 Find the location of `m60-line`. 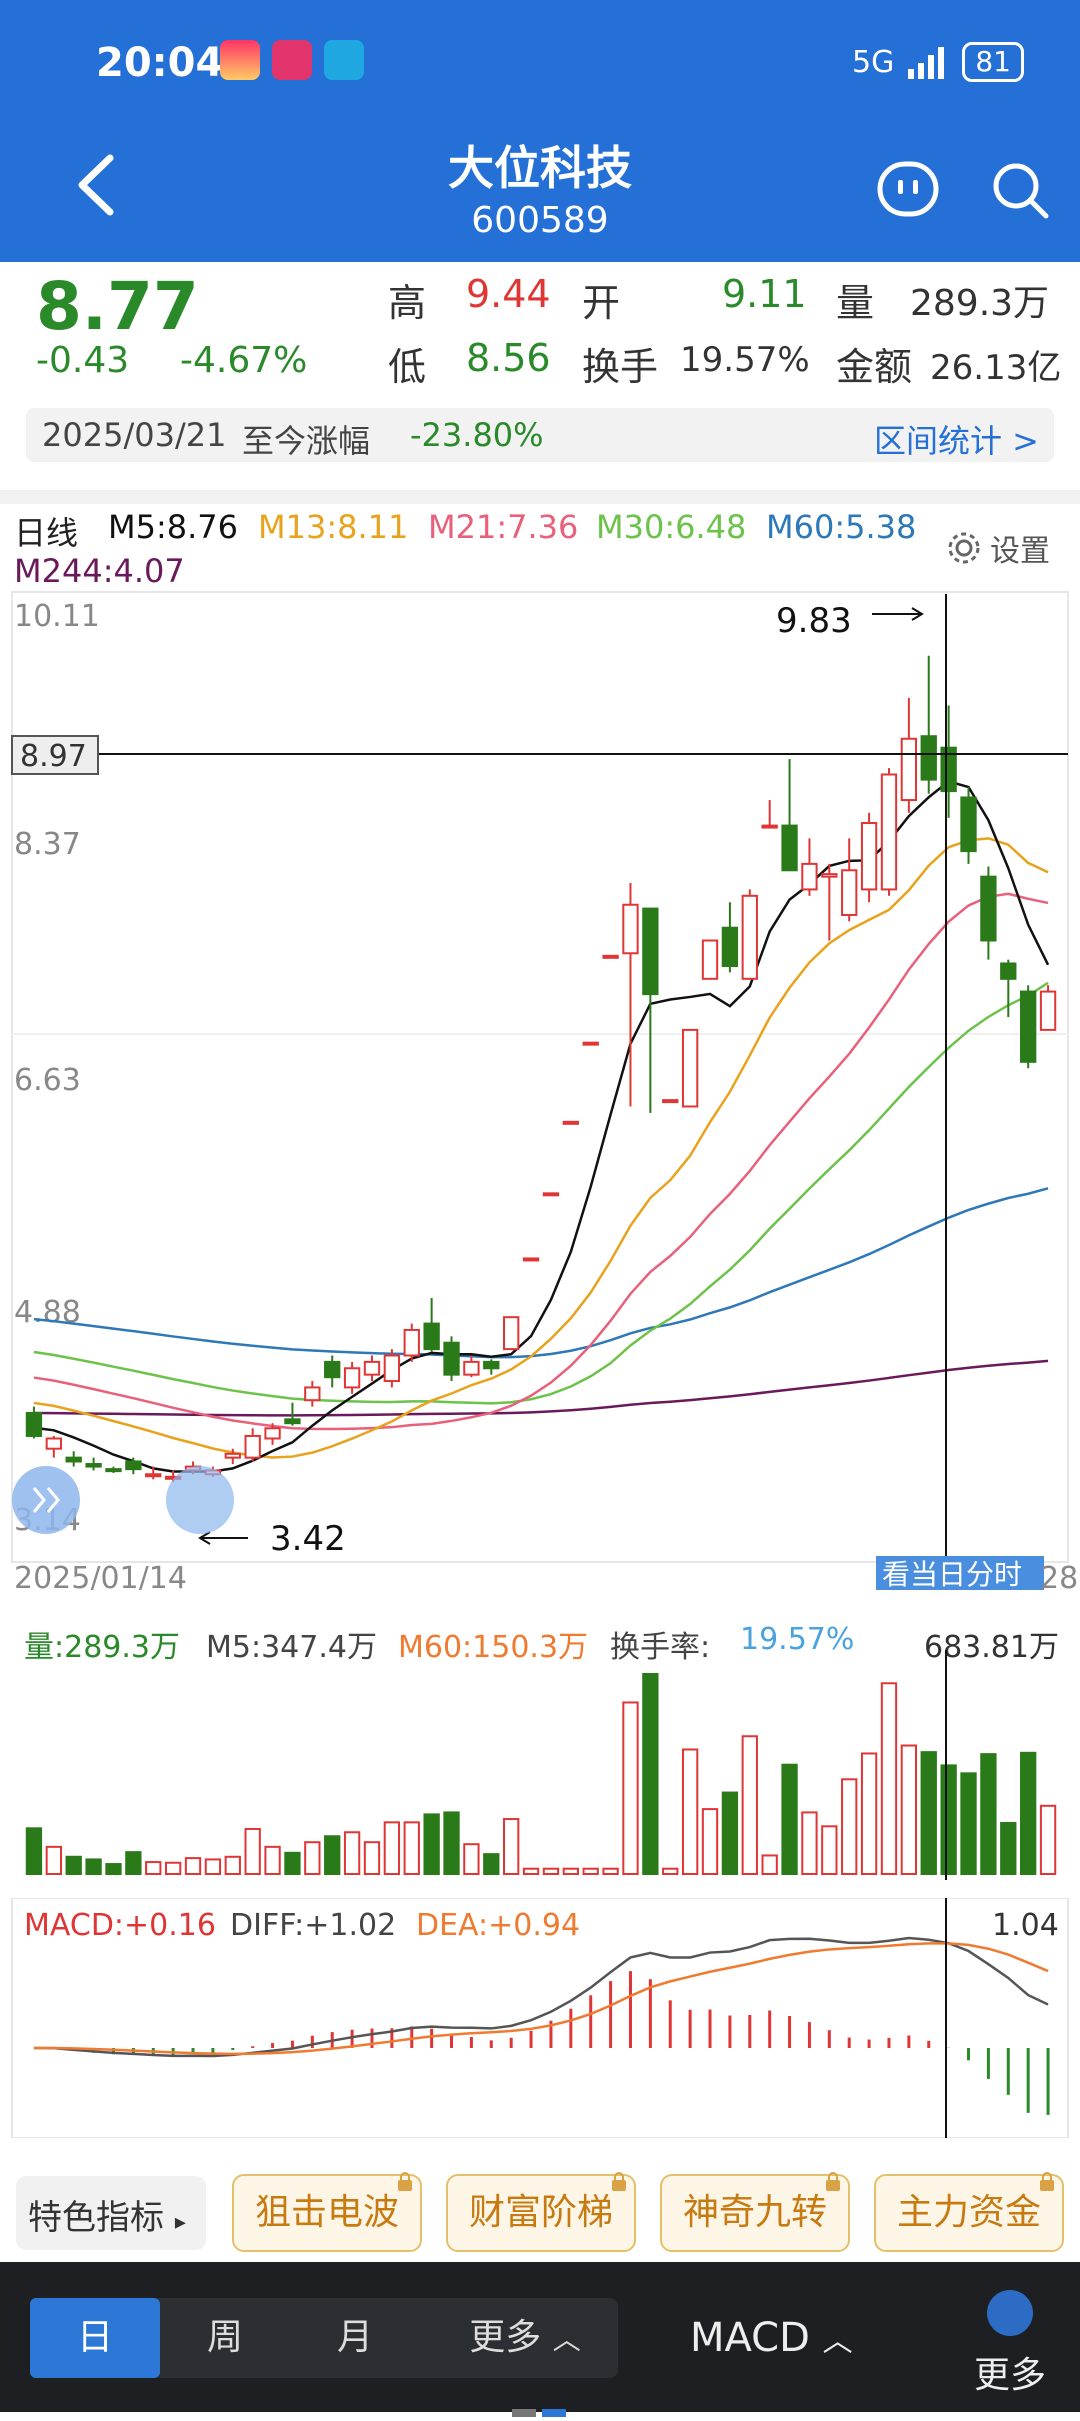

m60-line is located at coordinates (541, 1273).